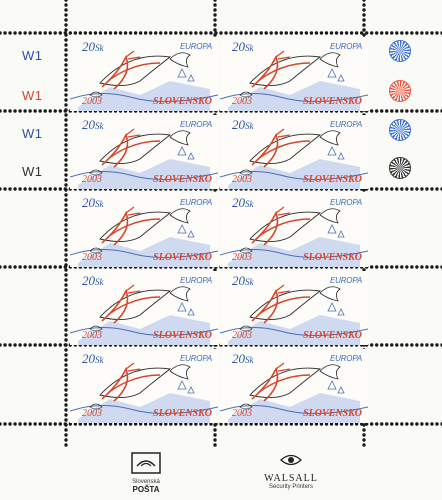 This screenshot has height=500, width=442. I want to click on stamp-10: 20Sk EUROPA 2003 SLOVENSKO, so click(294, 386).